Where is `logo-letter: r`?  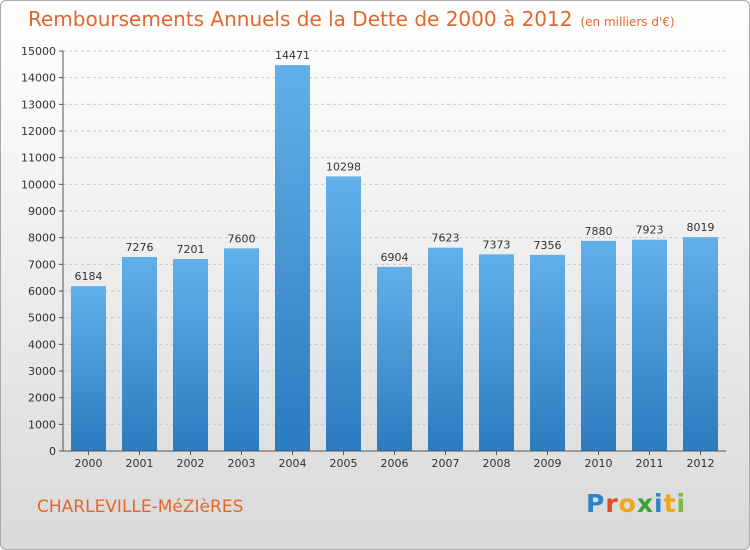
logo-letter: r is located at coordinates (612, 503).